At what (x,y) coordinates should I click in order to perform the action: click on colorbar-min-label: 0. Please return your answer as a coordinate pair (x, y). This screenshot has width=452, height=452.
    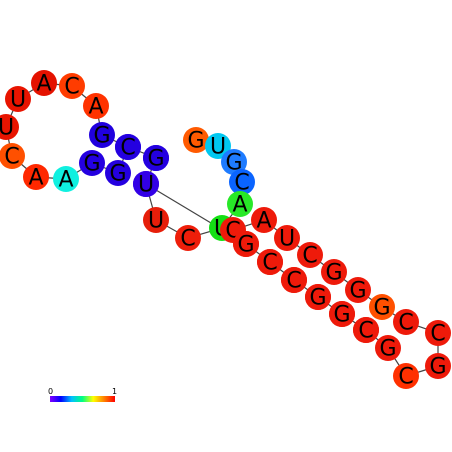
    Looking at the image, I should click on (50, 391).